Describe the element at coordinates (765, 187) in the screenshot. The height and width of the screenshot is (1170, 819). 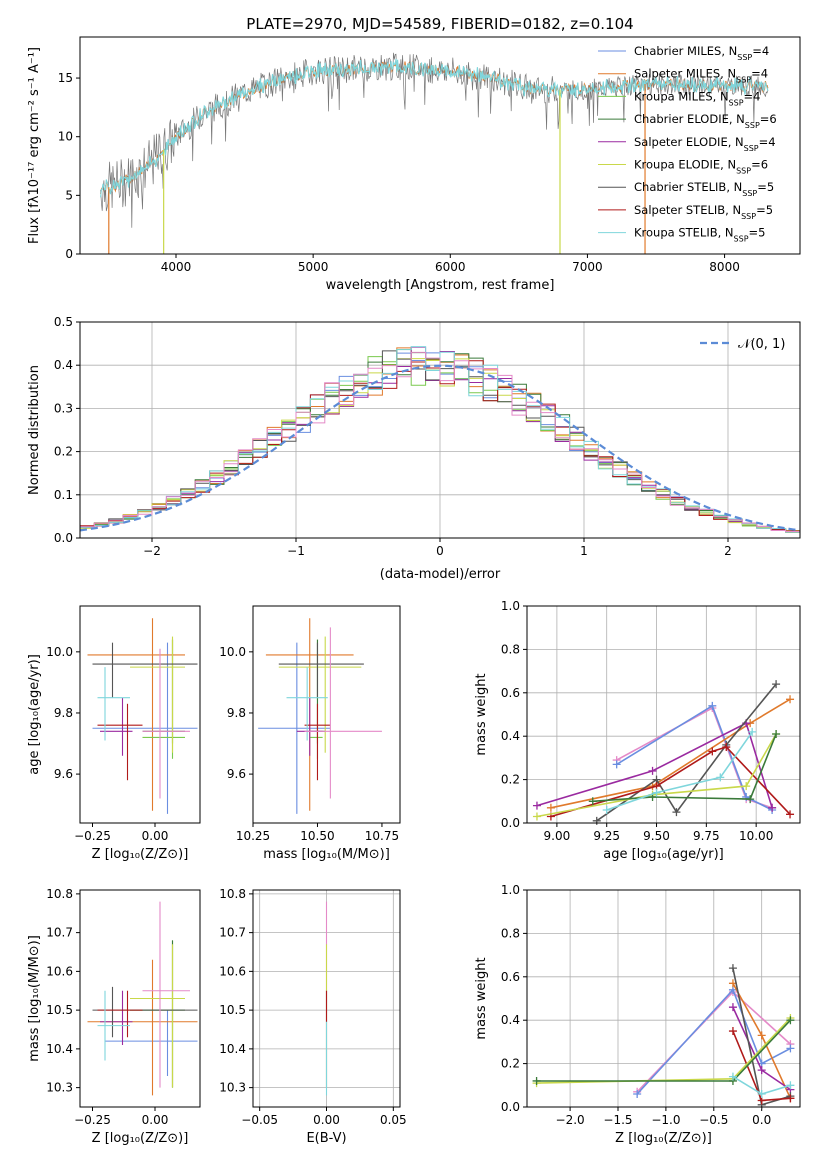
I see `legend-value: =5` at that location.